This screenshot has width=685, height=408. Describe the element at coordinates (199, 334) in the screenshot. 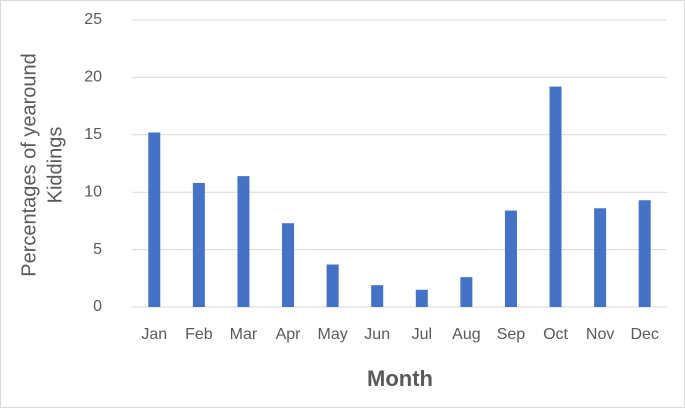

I see `x-tick-label: Feb` at that location.